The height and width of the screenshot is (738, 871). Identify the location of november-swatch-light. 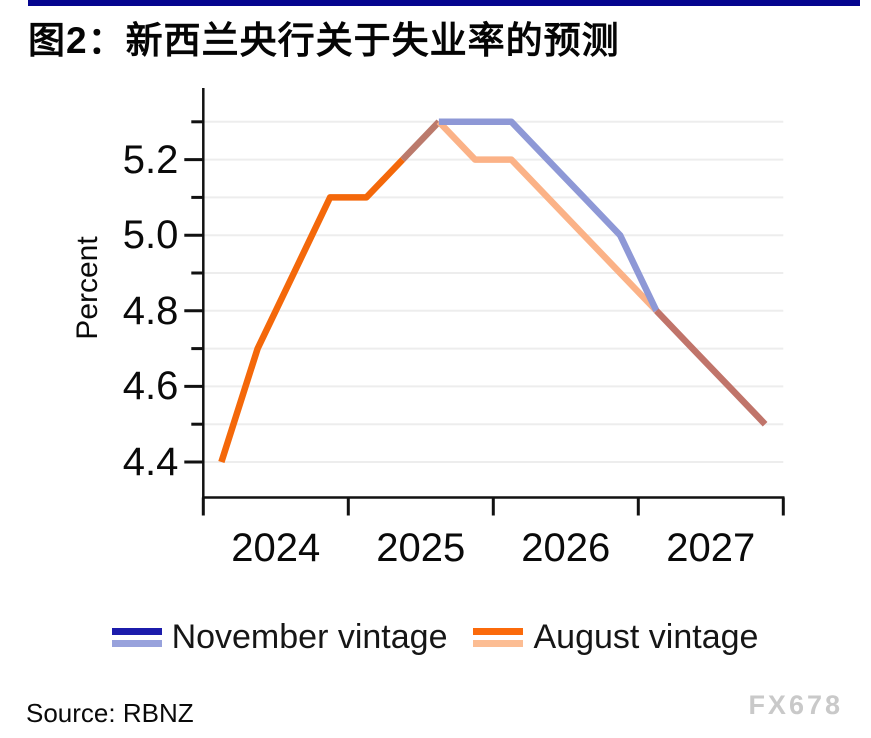
(136, 643).